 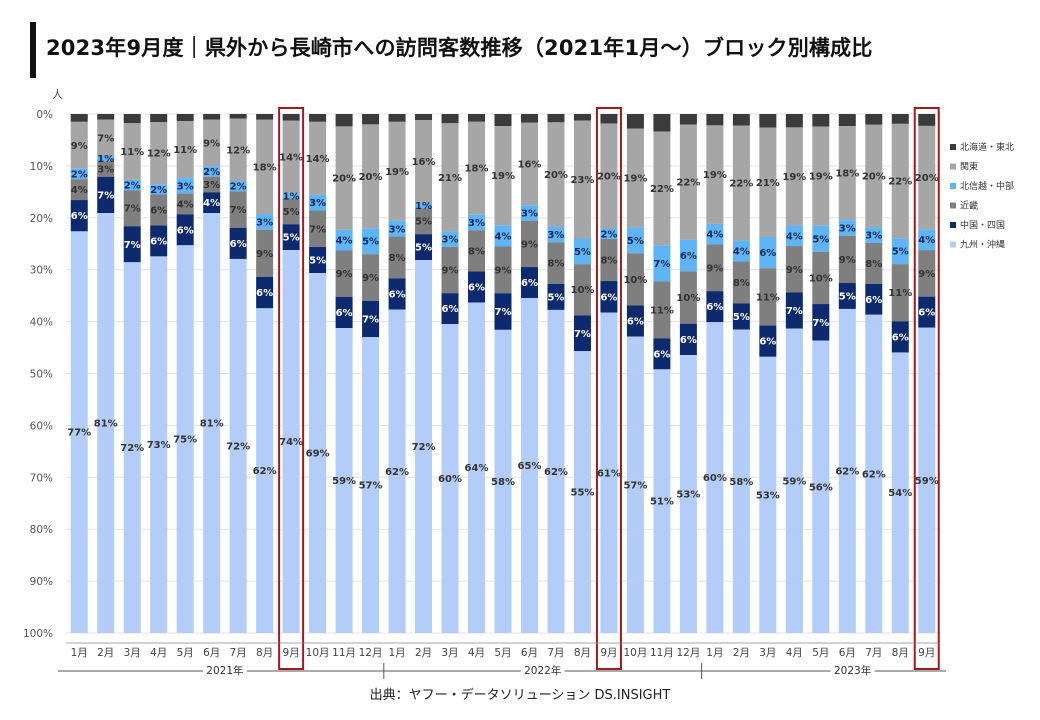 What do you see at coordinates (44, 115) in the screenshot?
I see `y-tick-label: 0%` at bounding box center [44, 115].